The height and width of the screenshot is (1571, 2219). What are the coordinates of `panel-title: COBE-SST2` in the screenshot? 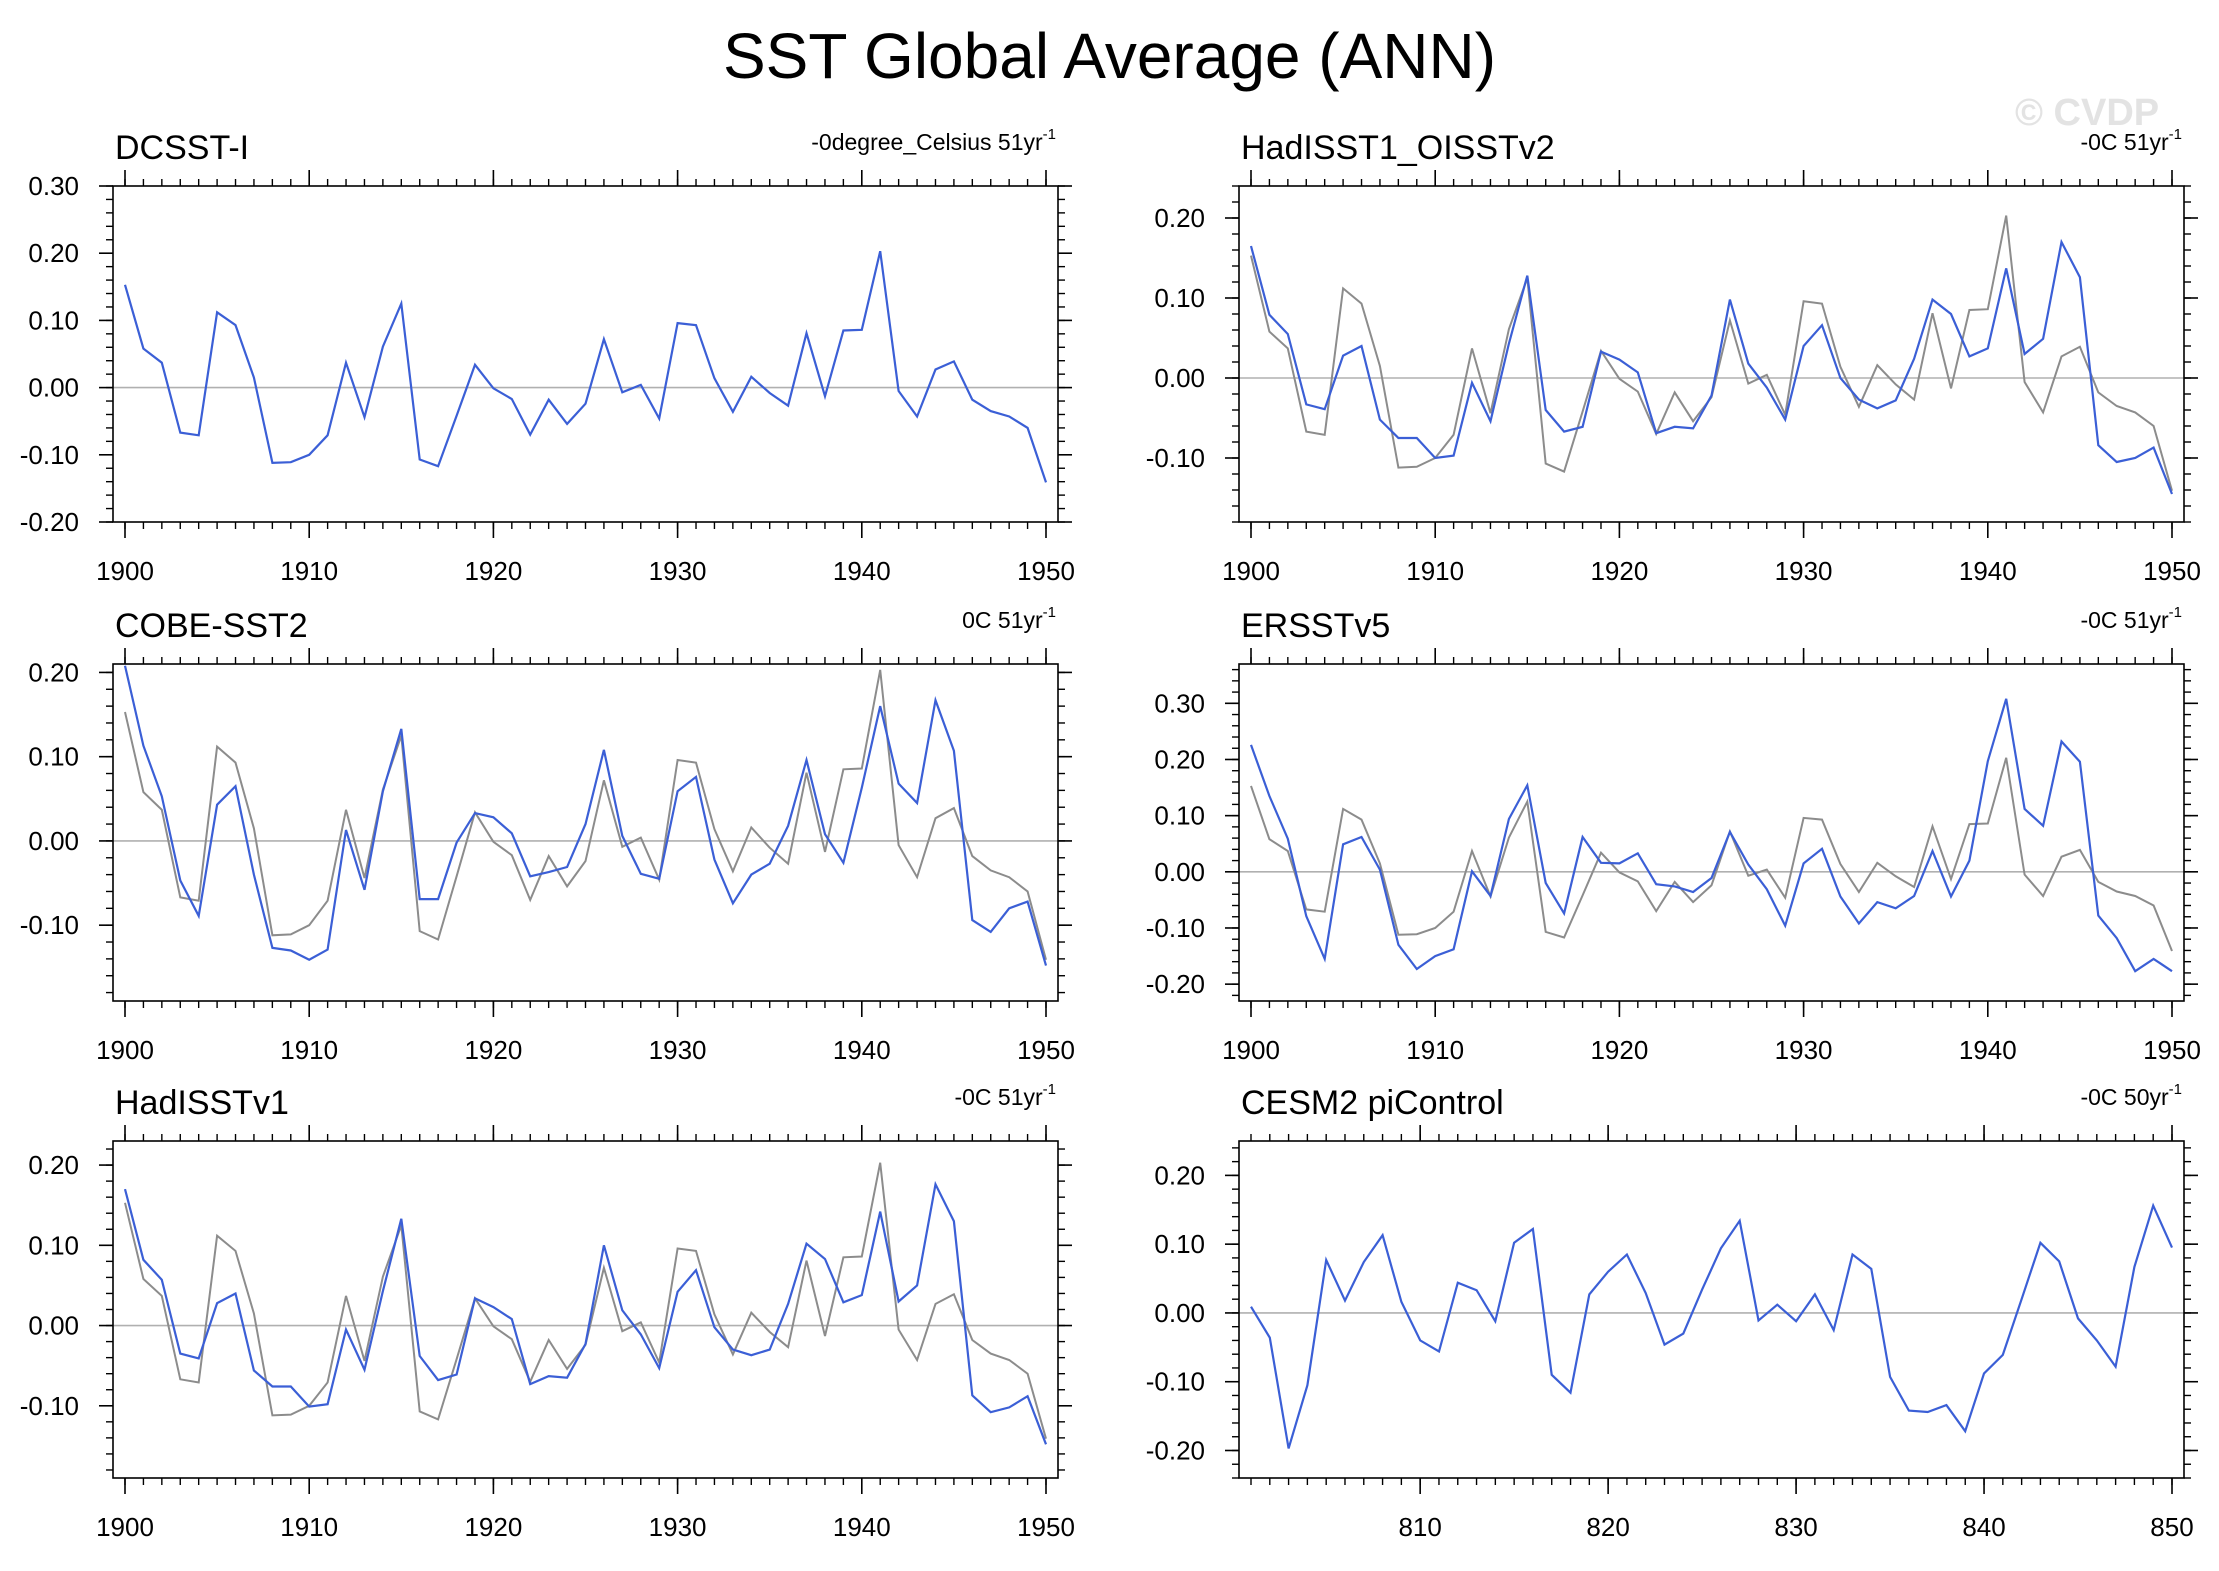 It's located at (211, 626).